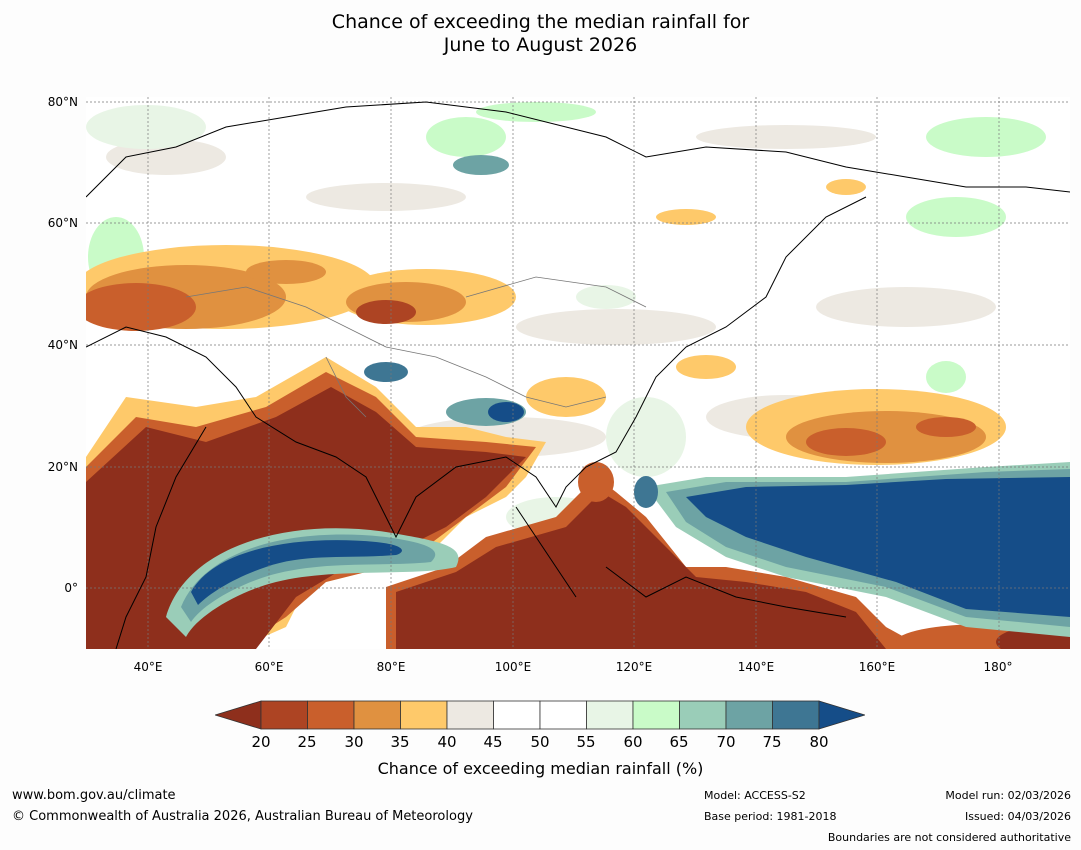  What do you see at coordinates (447, 742) in the screenshot?
I see `colorbar-tick: 40` at bounding box center [447, 742].